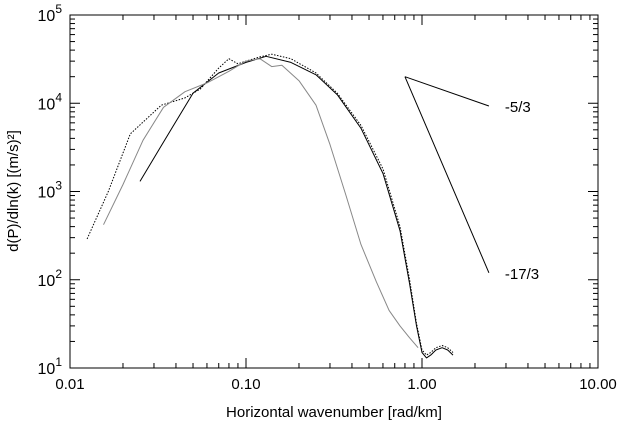 This screenshot has width=618, height=425. I want to click on reference-slopes: -5/3 -17/3, so click(471, 179).